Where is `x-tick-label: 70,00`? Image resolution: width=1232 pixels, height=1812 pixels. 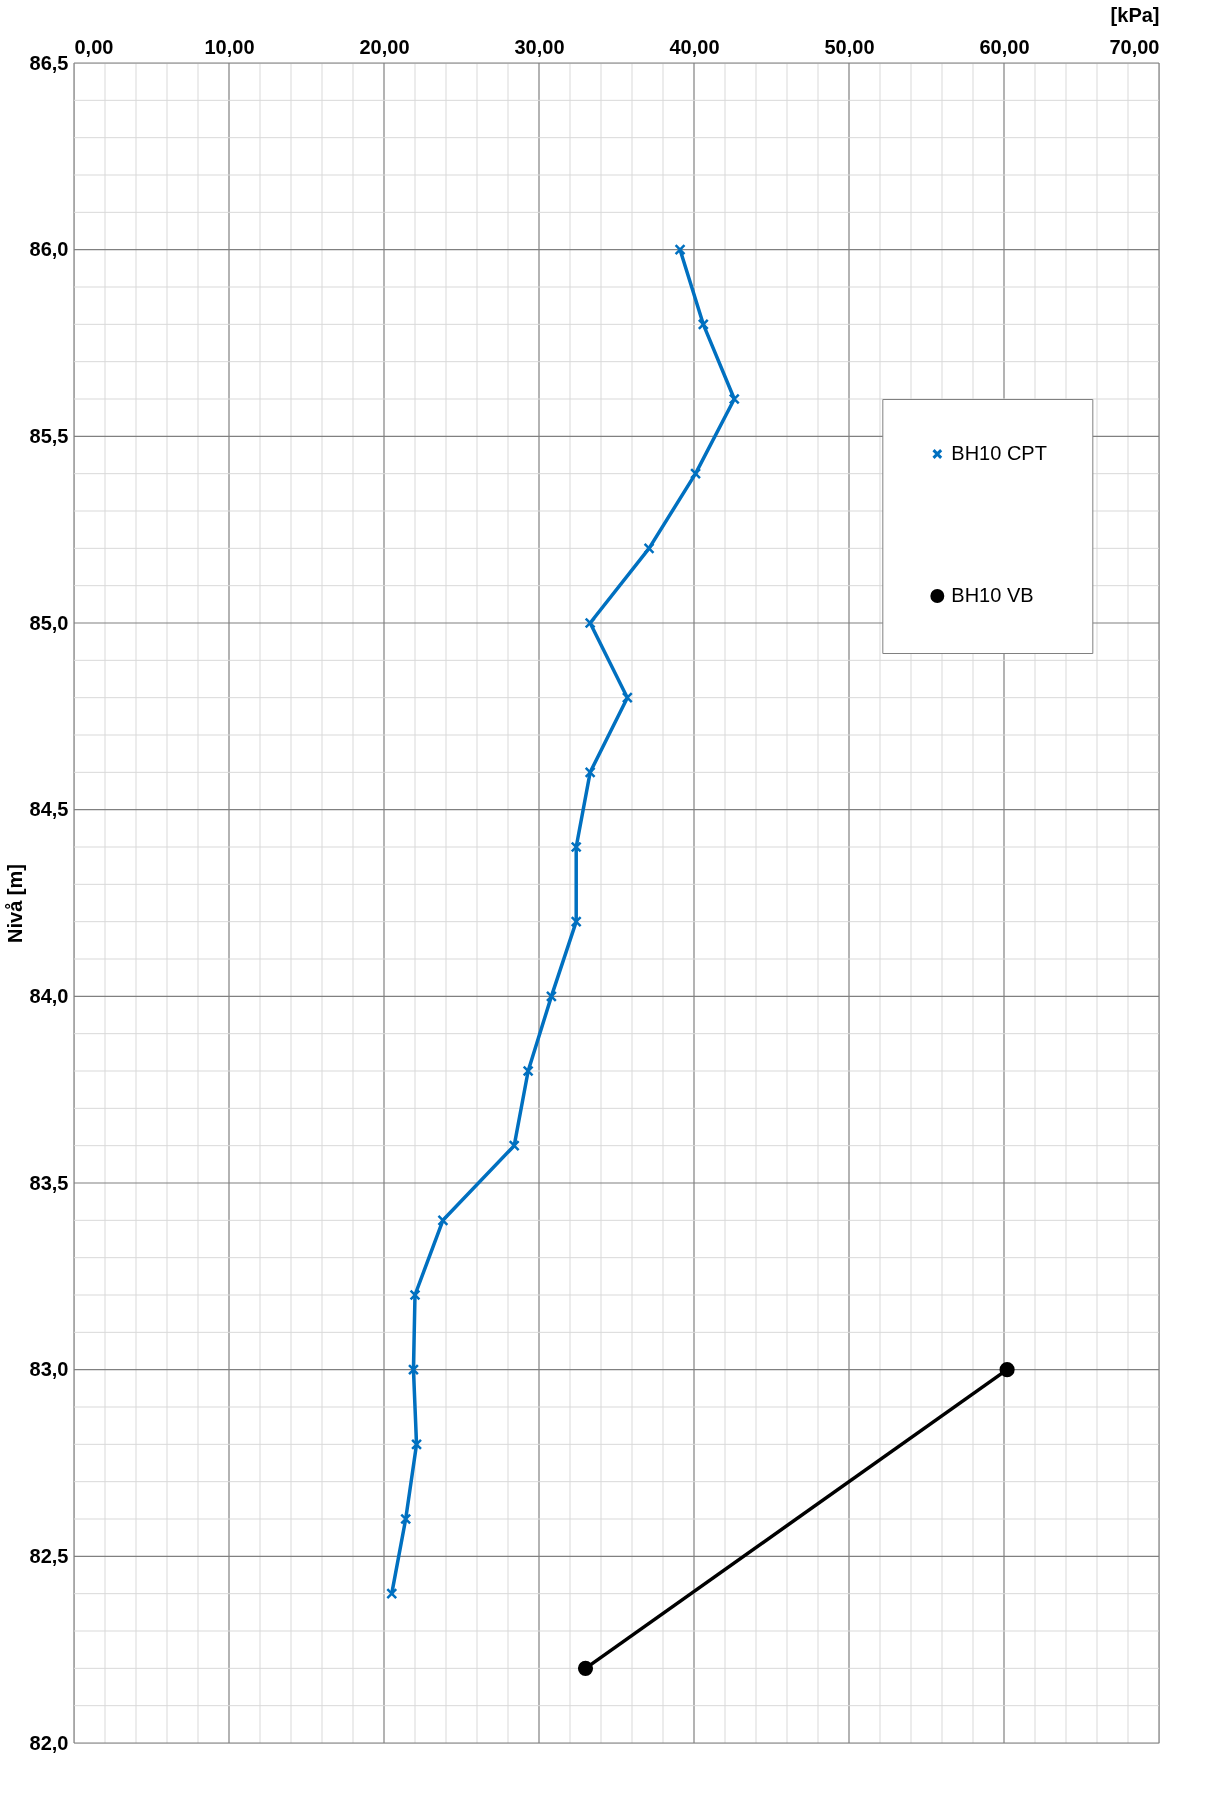
x-tick-label: 70,00 is located at coordinates (1134, 46).